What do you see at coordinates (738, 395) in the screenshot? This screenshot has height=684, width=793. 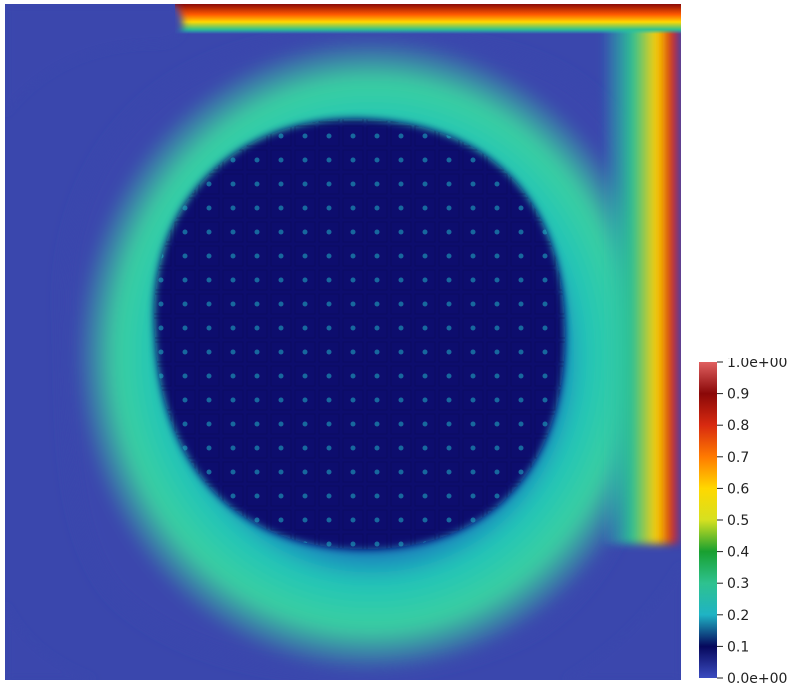 I see `colorbar-tick-label: 0.9` at bounding box center [738, 395].